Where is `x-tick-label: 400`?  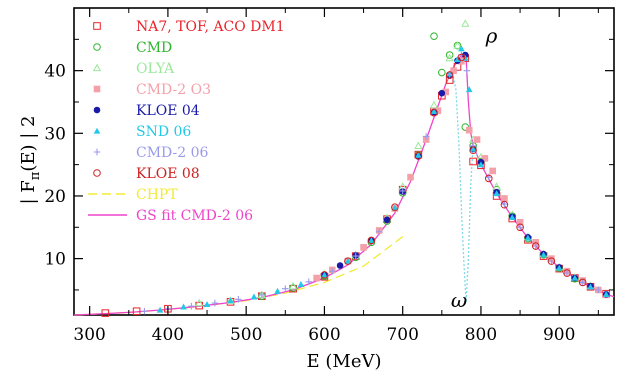
x-tick-label: 400 is located at coordinates (168, 335).